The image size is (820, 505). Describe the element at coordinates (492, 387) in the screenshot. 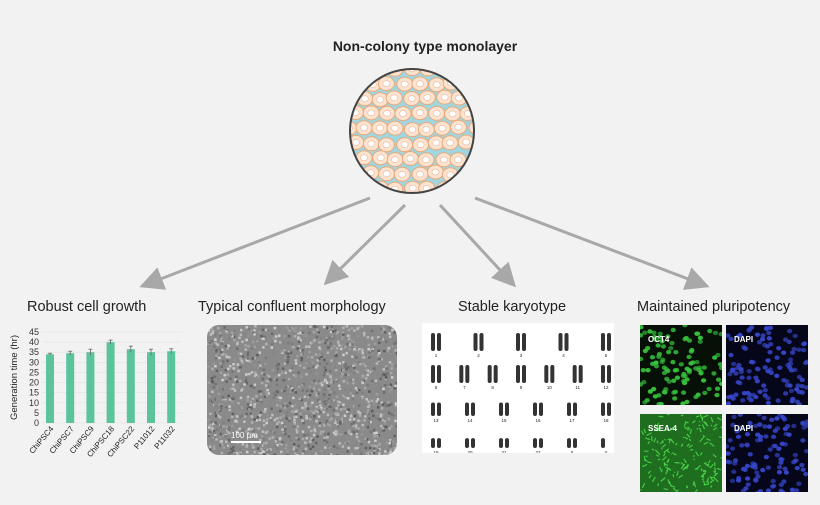

I see `chromosome-label: 8` at that location.